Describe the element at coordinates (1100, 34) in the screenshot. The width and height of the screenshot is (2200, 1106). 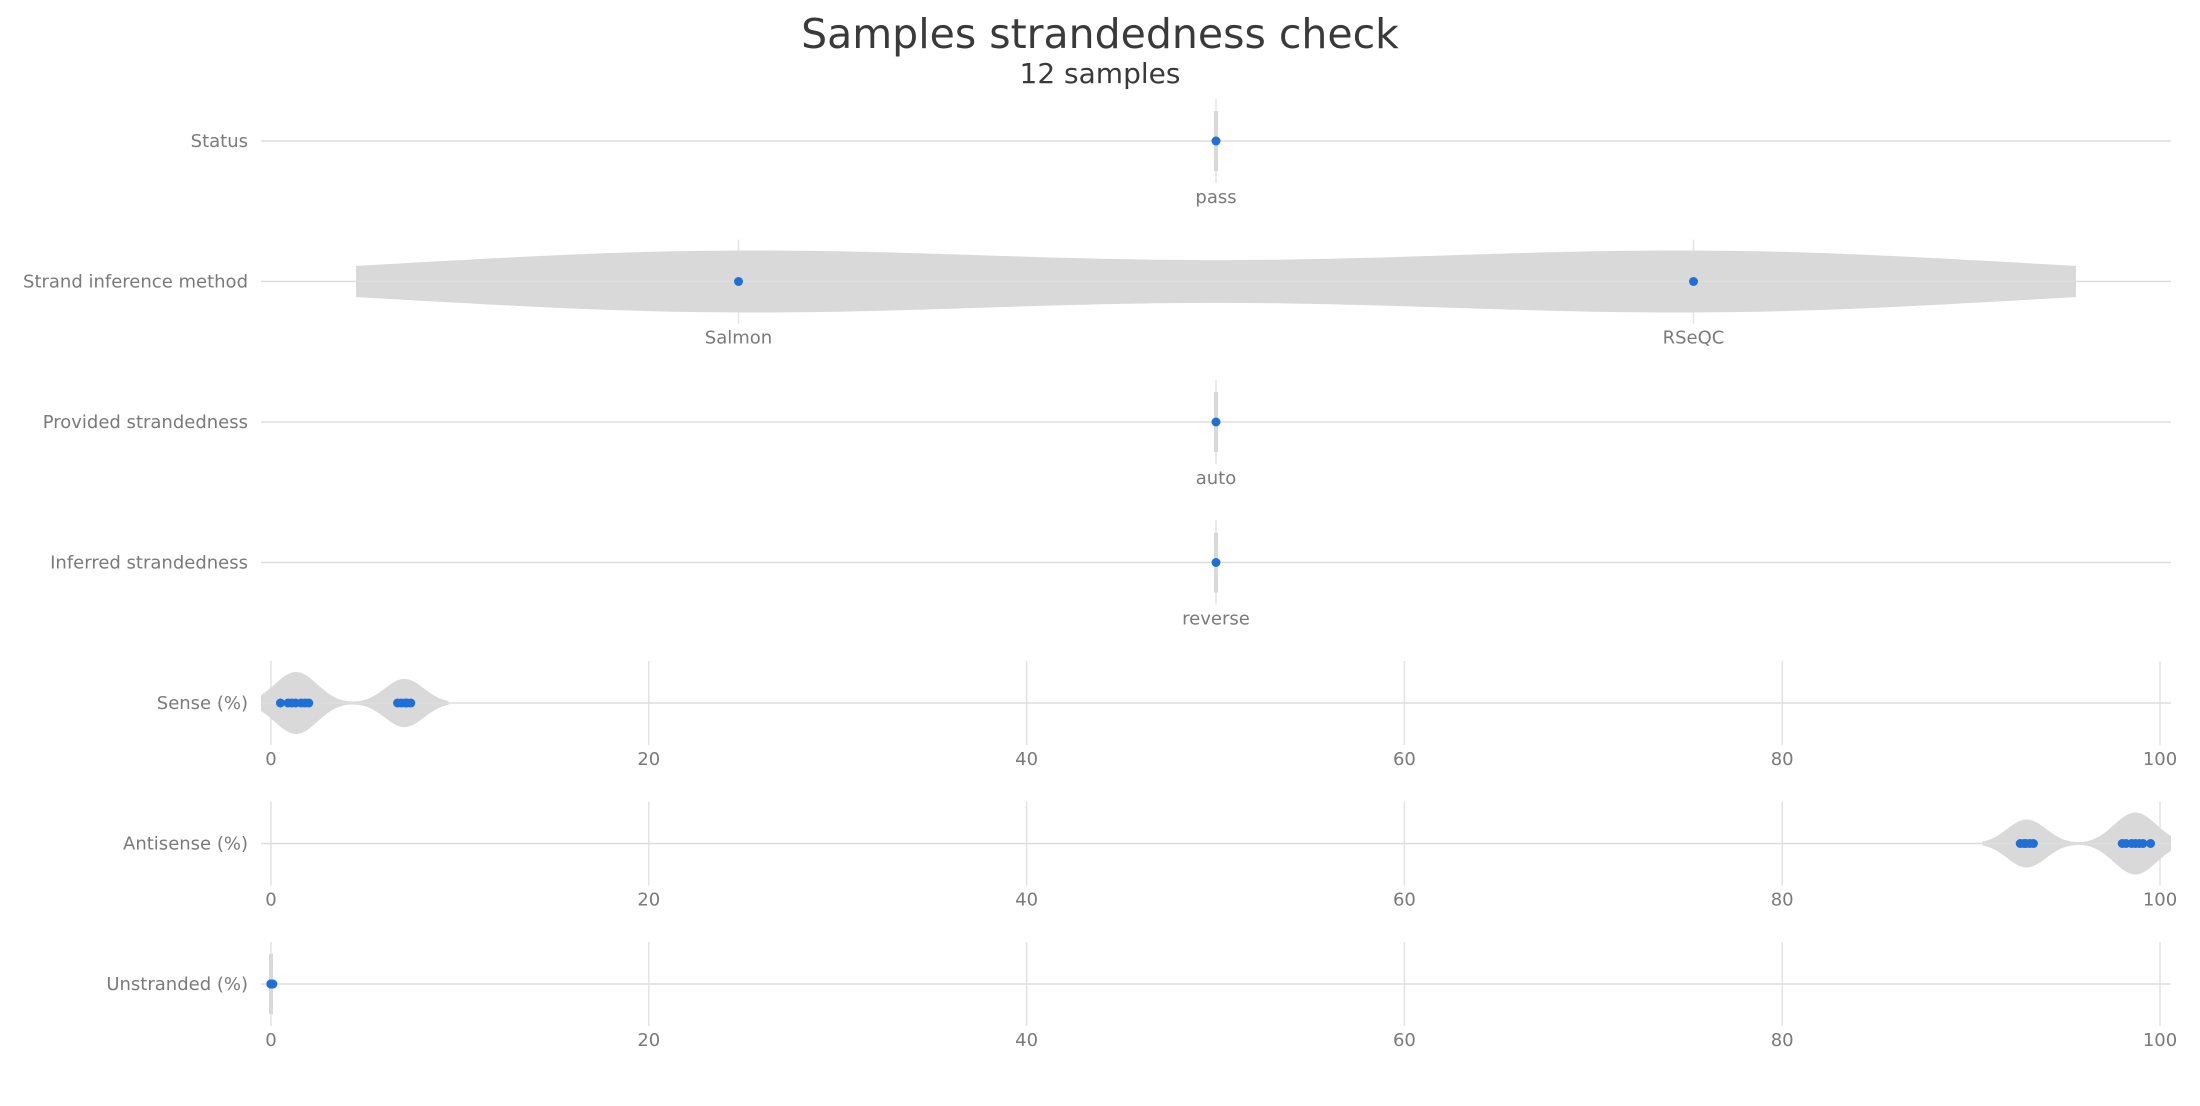
I see `chart-title: Samples strandedness check` at that location.